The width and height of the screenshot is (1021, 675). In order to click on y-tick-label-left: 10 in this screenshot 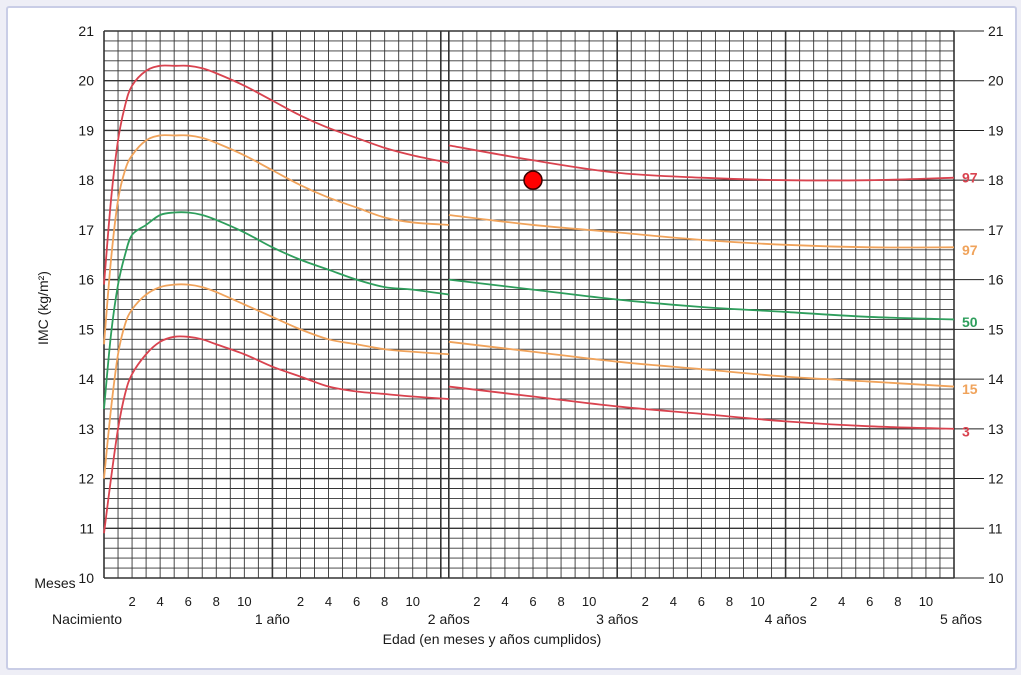, I will do `click(86, 578)`.